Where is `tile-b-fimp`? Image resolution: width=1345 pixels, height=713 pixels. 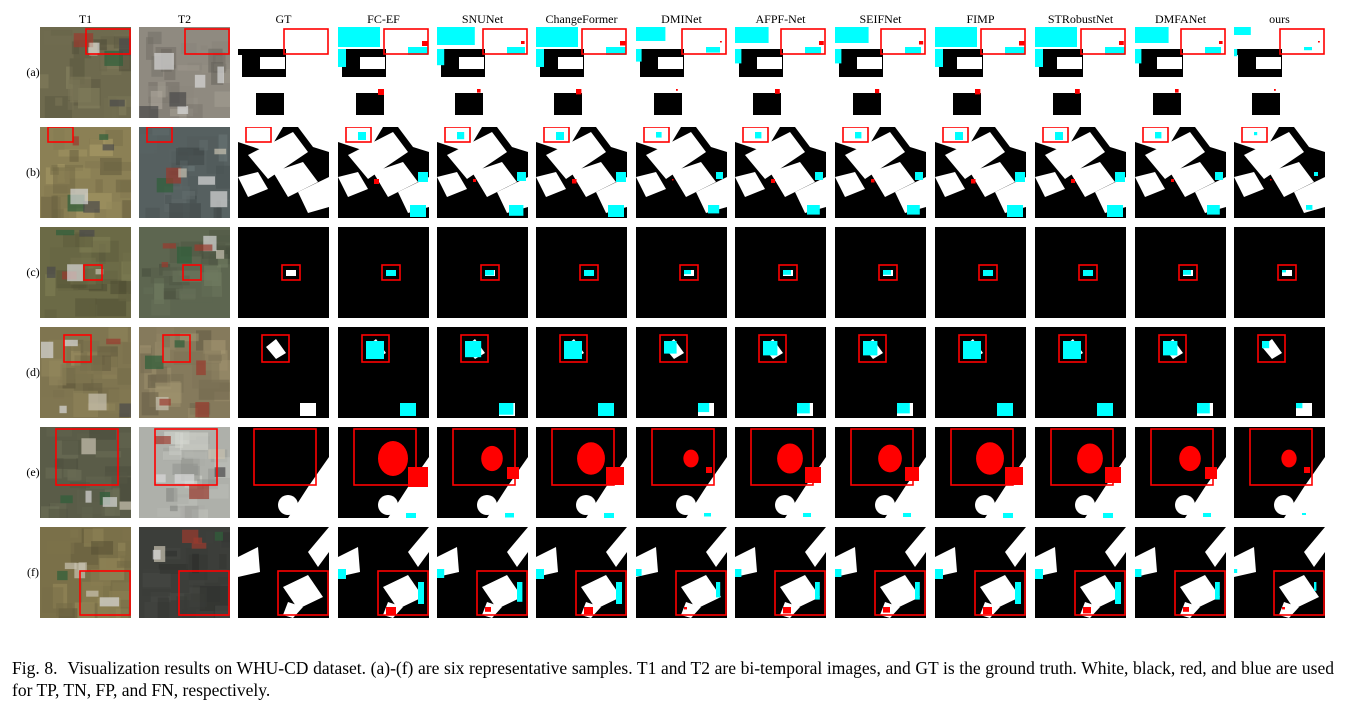
tile-b-fimp is located at coordinates (980, 172).